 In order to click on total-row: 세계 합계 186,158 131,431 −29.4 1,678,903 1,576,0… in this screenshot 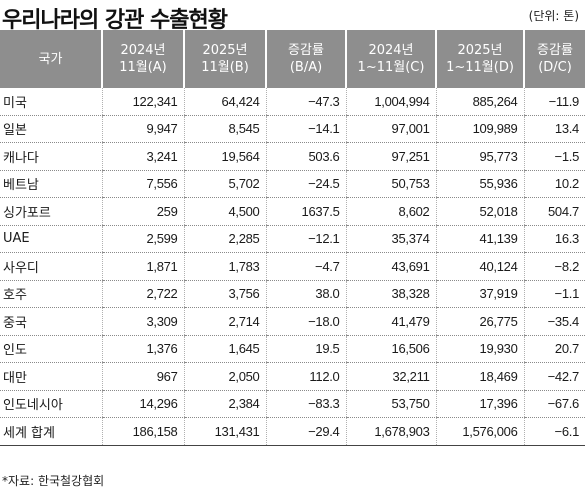, I will do `click(292, 431)`.